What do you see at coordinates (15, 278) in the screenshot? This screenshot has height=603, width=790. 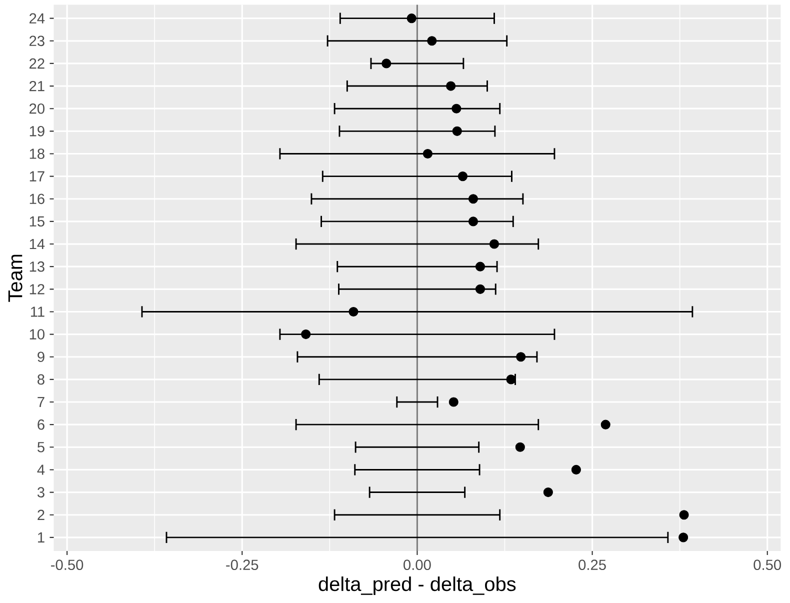 I see `y-axis-title: Team` at bounding box center [15, 278].